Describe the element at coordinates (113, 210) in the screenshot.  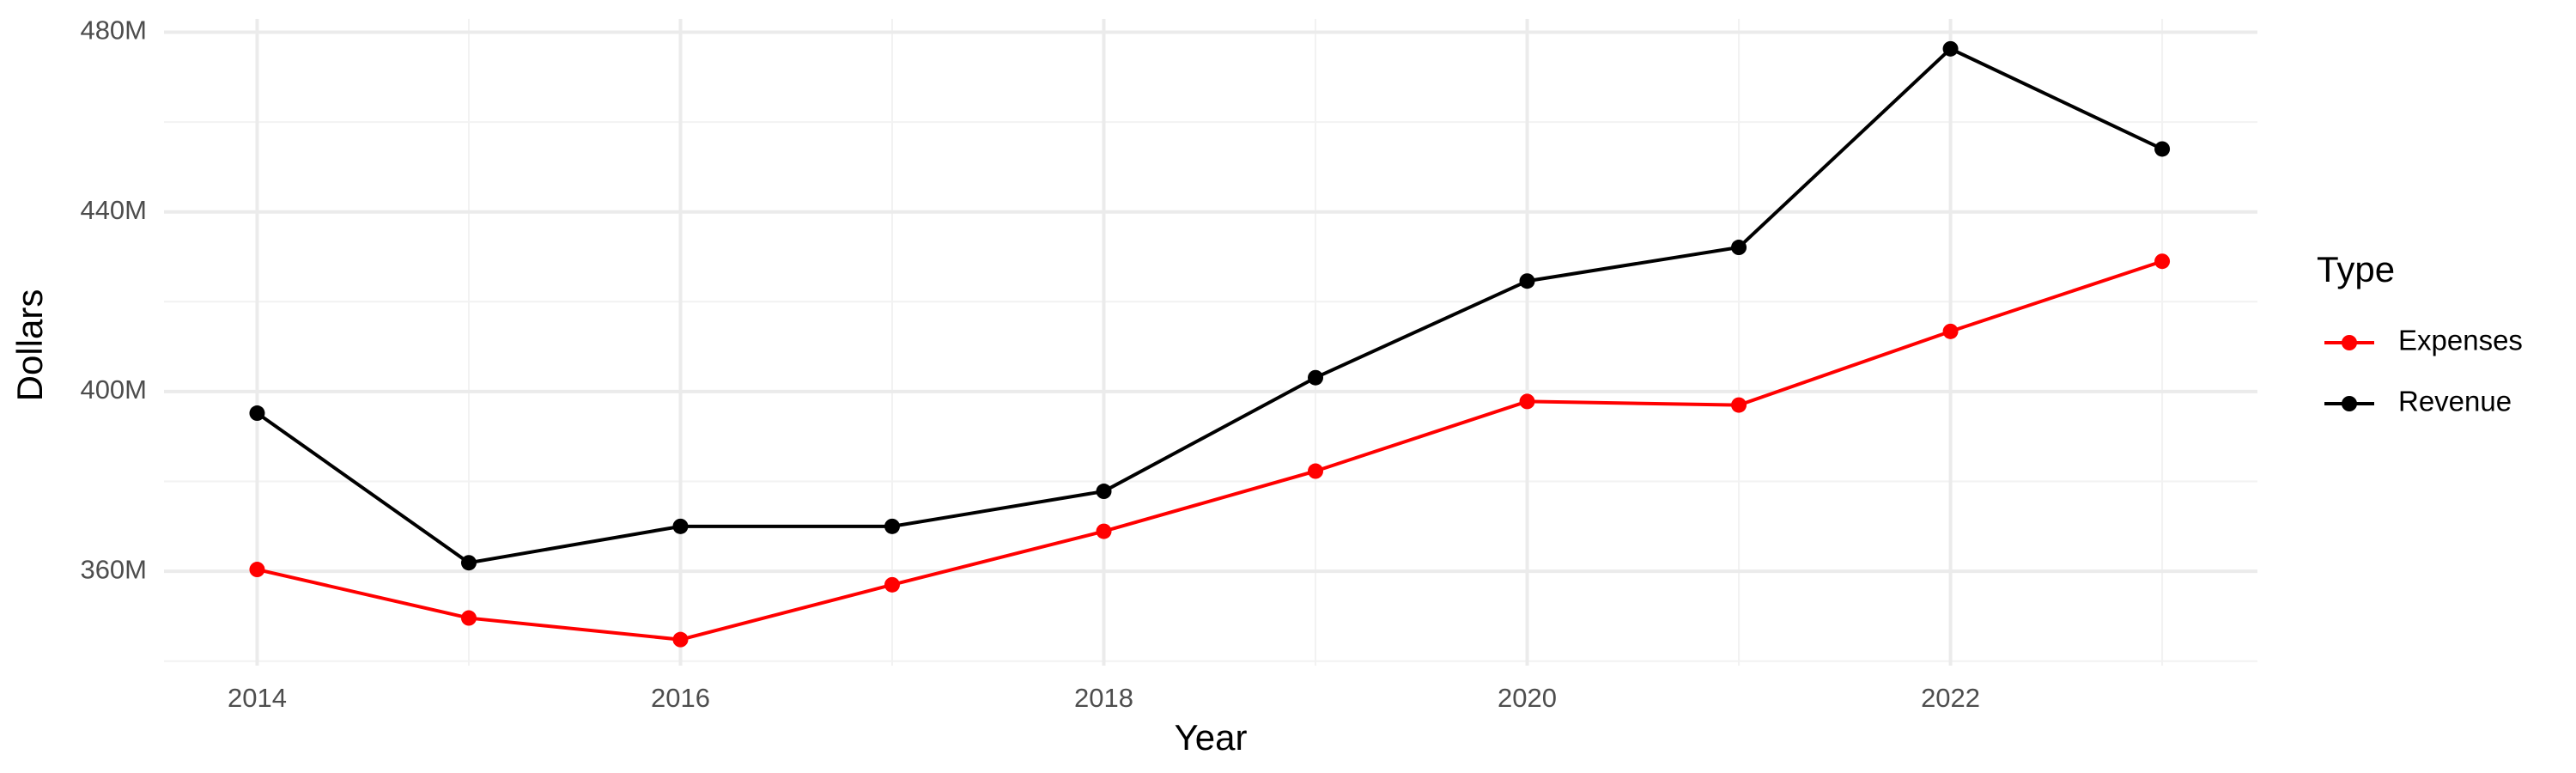
I see `y-tick-label: 440M` at that location.